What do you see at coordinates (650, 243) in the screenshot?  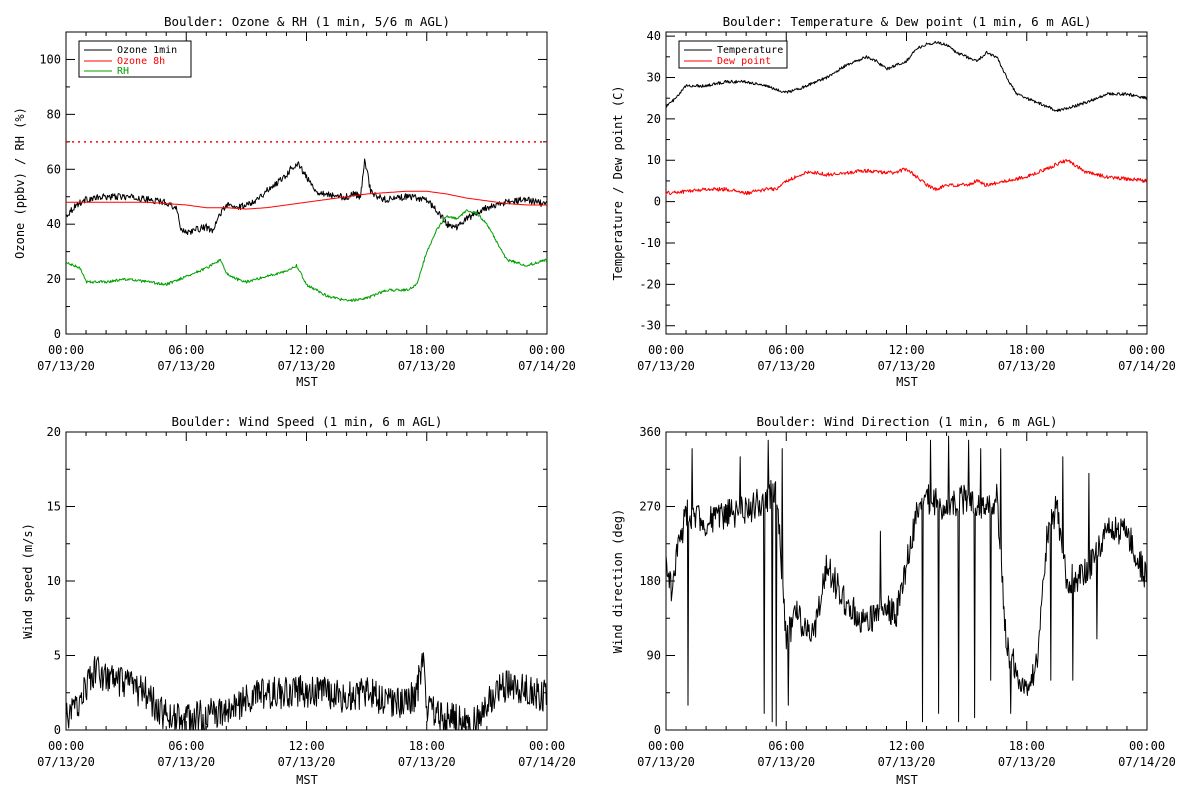 I see `y-tick-label: -10` at bounding box center [650, 243].